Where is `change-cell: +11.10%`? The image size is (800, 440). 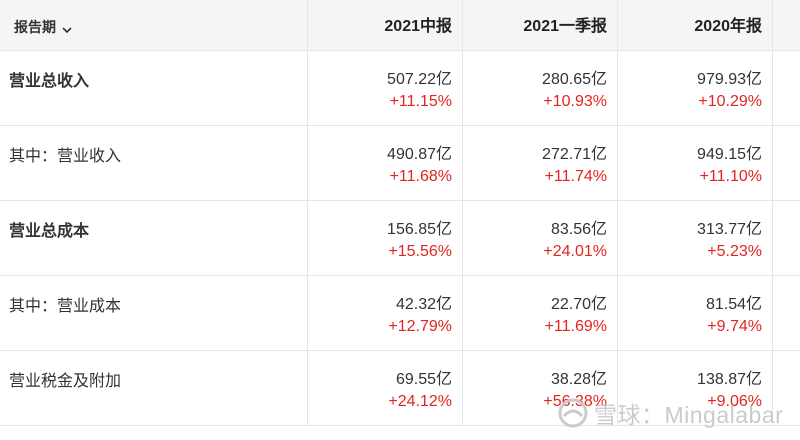
change-cell: +11.10% is located at coordinates (730, 176).